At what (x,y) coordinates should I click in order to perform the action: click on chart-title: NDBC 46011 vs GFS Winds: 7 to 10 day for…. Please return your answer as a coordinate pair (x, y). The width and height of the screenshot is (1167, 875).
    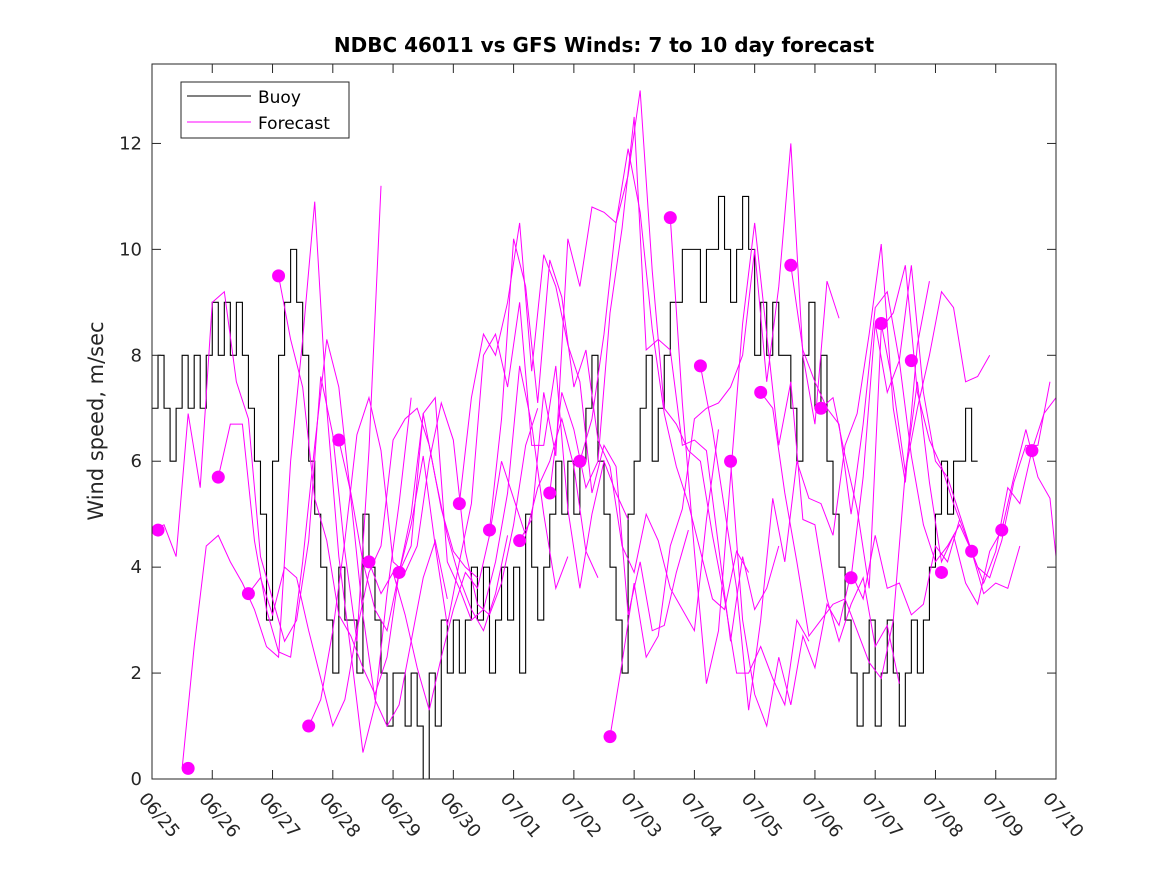
    Looking at the image, I should click on (604, 45).